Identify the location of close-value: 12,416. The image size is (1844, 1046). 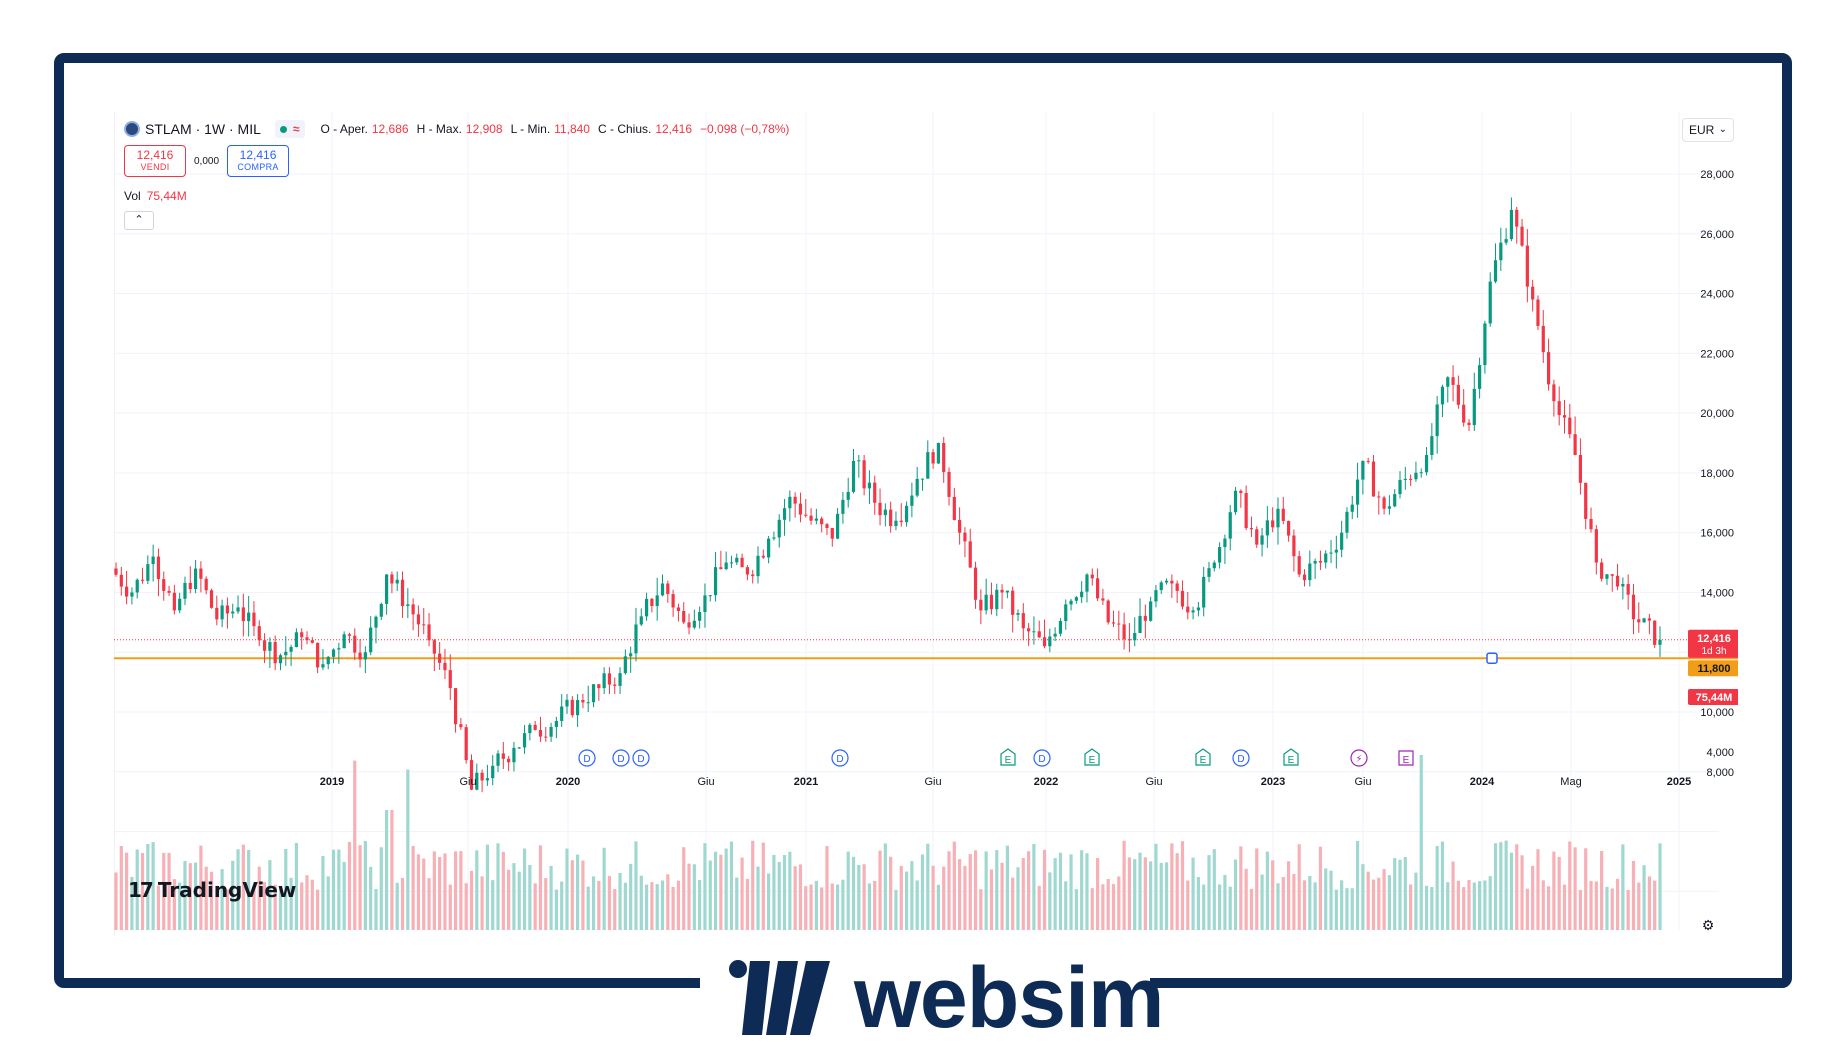
(674, 129).